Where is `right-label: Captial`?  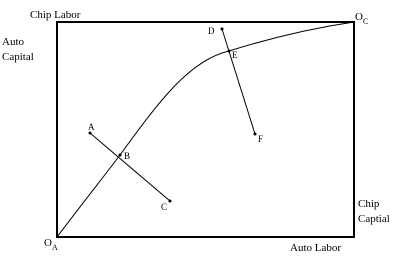 right-label: Captial is located at coordinates (374, 219).